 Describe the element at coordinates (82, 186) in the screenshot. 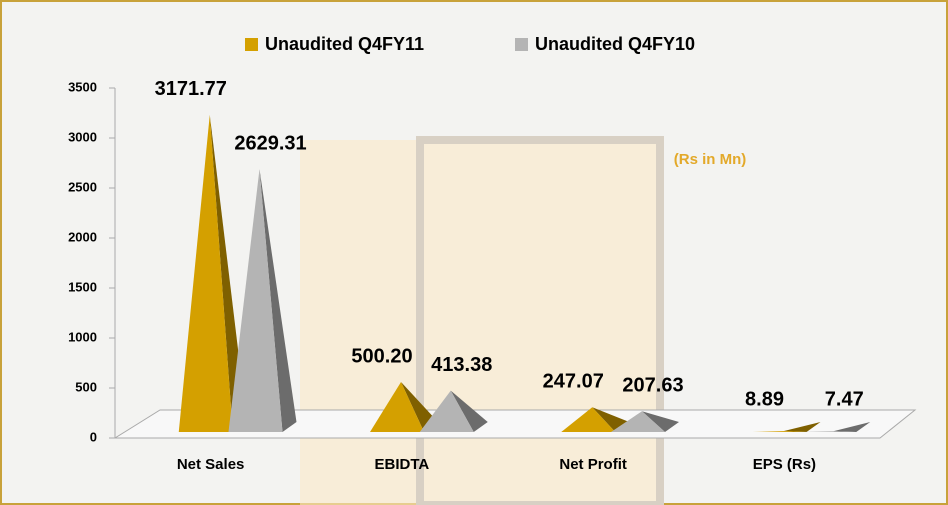

I see `y-tick-label: 2500` at that location.